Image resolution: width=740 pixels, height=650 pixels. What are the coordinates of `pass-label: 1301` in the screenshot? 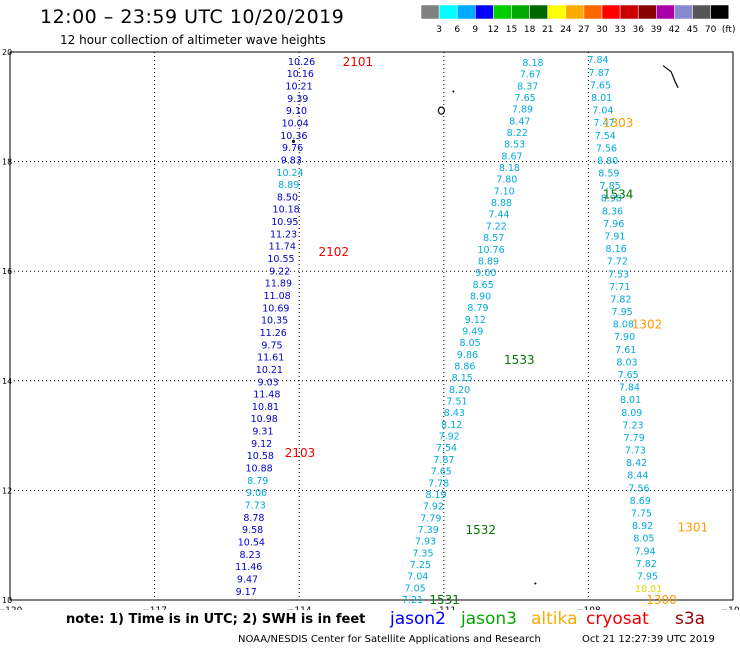 It's located at (693, 528).